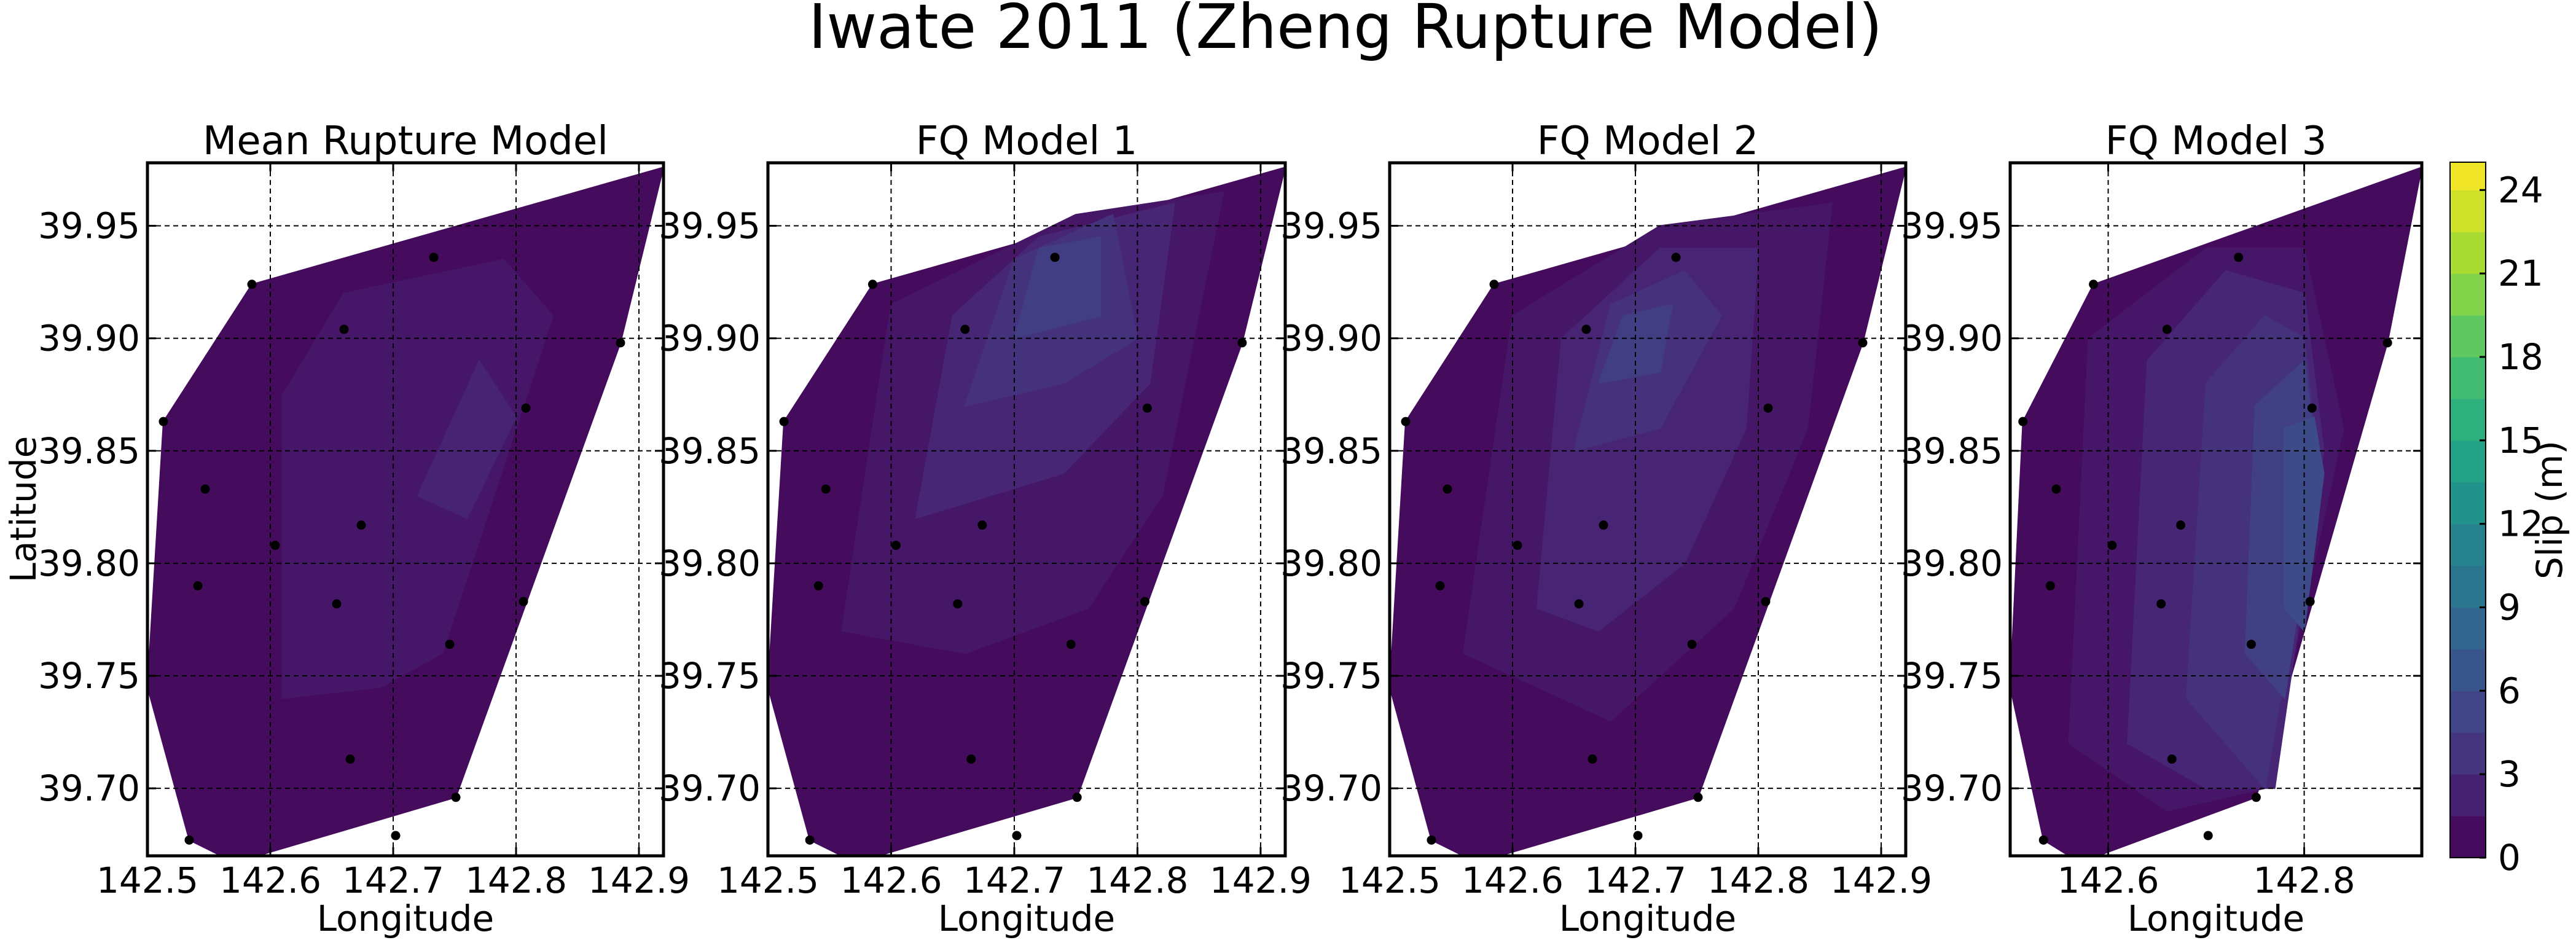 This screenshot has height=940, width=2576. I want to click on panel-title: FQ Model 2, so click(1648, 141).